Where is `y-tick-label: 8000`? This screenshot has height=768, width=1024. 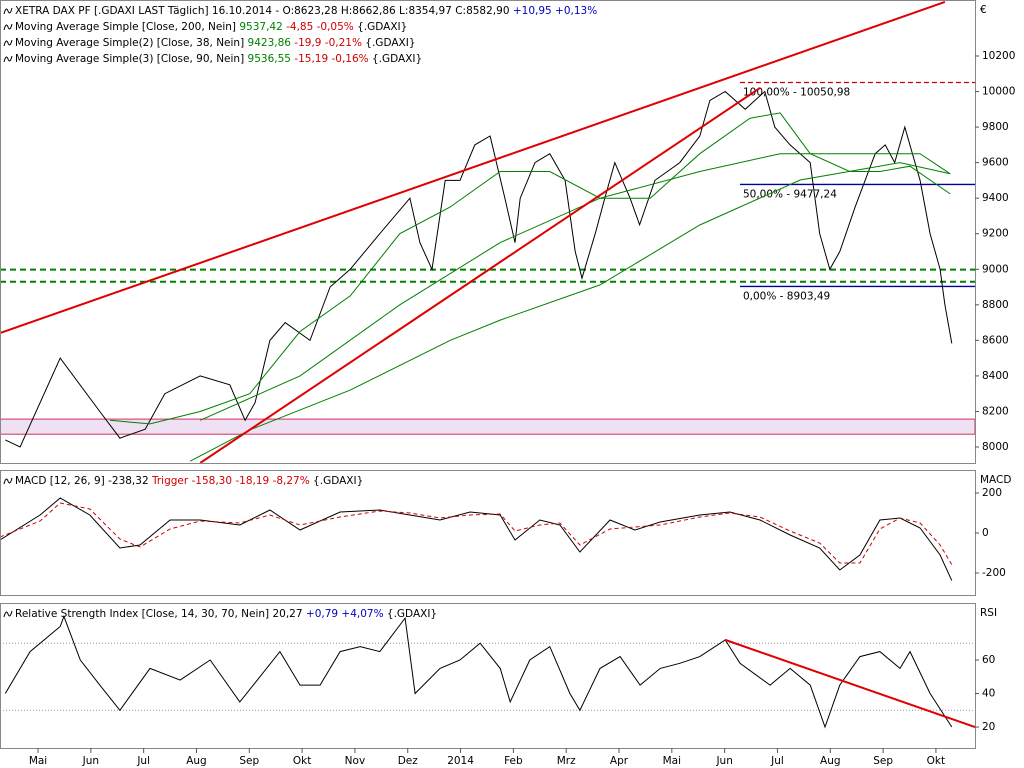
y-tick-label: 8000 is located at coordinates (995, 447).